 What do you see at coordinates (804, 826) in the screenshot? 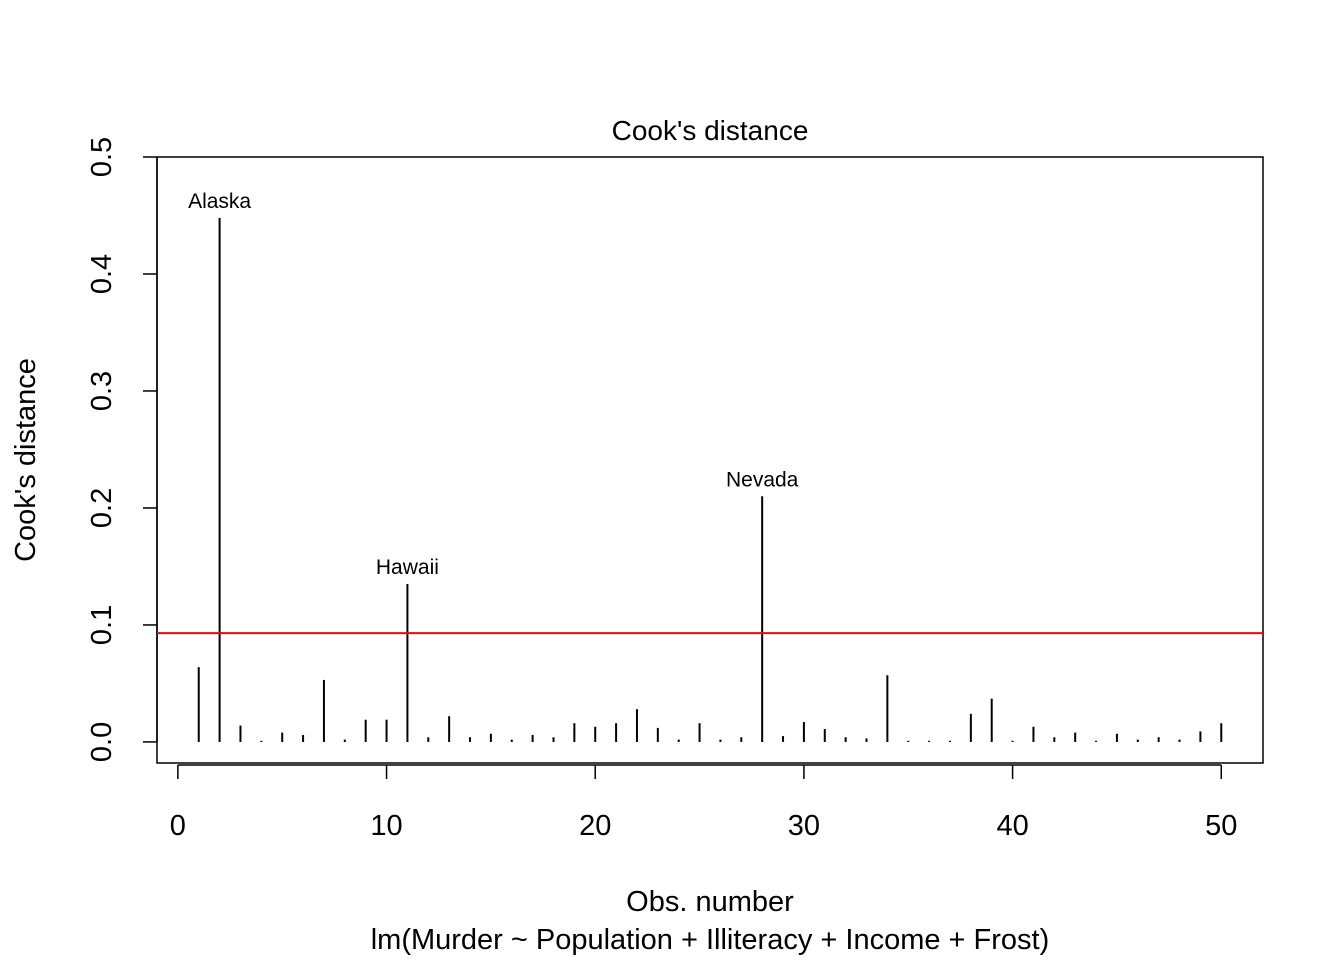
I see `x-tick-label: 30` at bounding box center [804, 826].